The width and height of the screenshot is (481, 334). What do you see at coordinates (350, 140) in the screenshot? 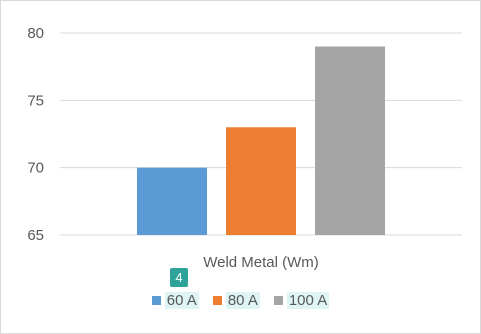
I see `bar-100a` at bounding box center [350, 140].